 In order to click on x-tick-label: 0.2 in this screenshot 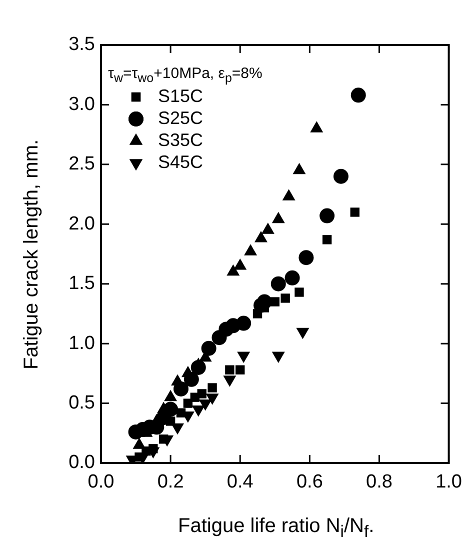, I will do `click(170, 482)`.